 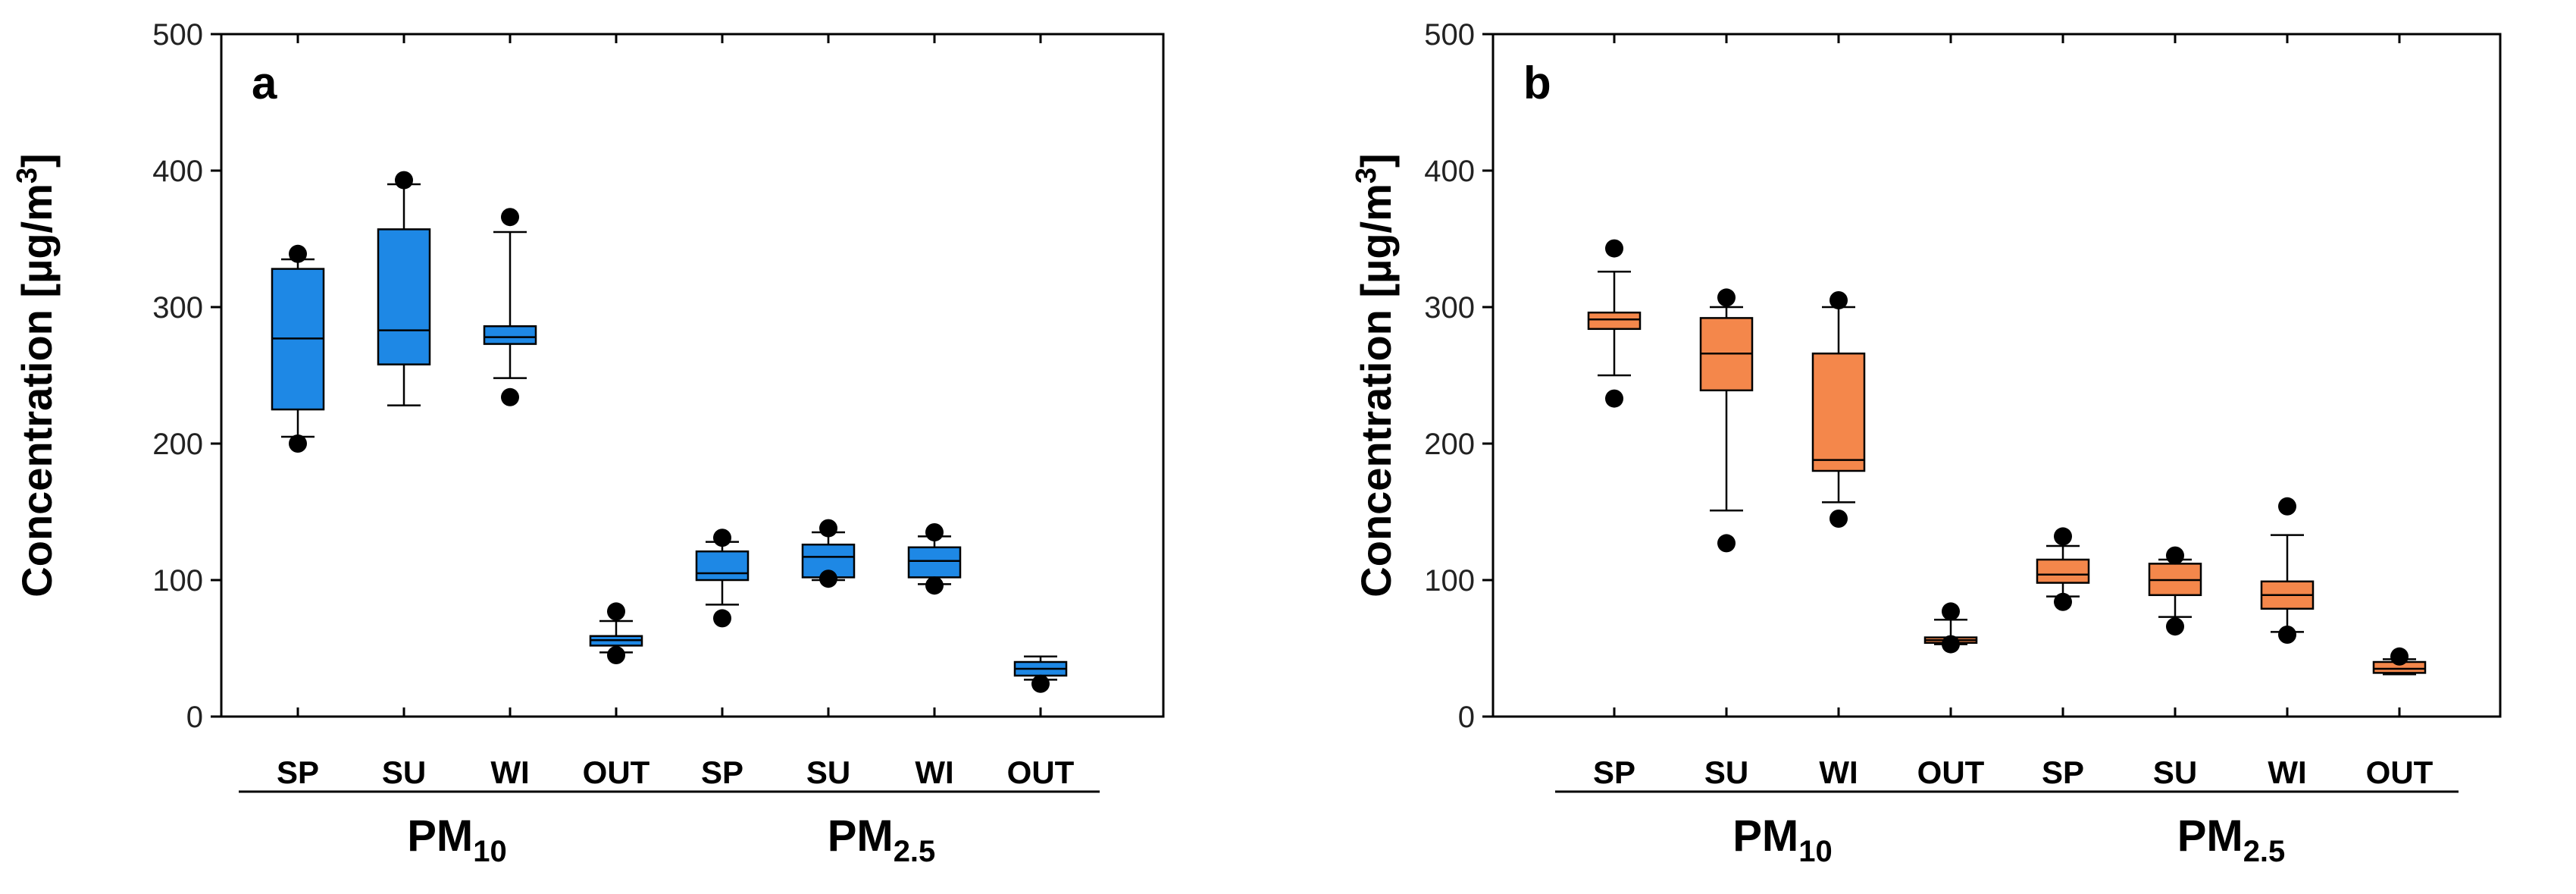 What do you see at coordinates (265, 83) in the screenshot?
I see `panel-label: a` at bounding box center [265, 83].